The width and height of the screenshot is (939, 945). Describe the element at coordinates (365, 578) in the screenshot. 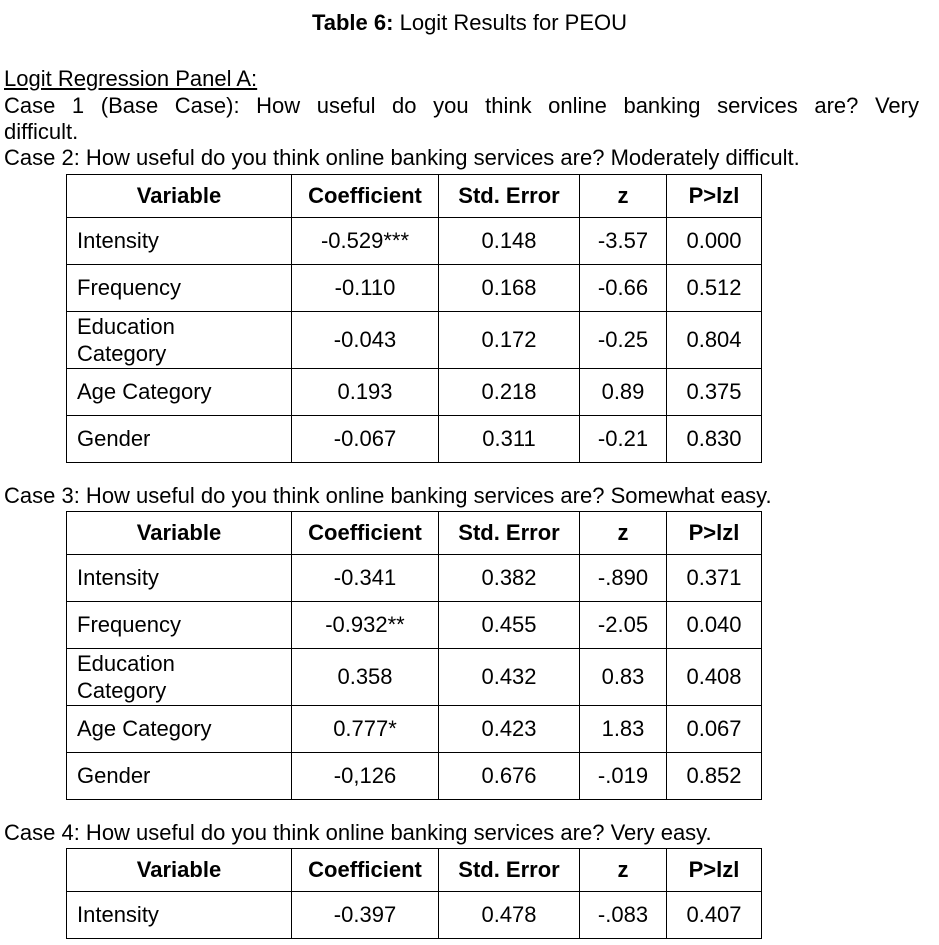

I see `cell-coef: -0.341` at that location.